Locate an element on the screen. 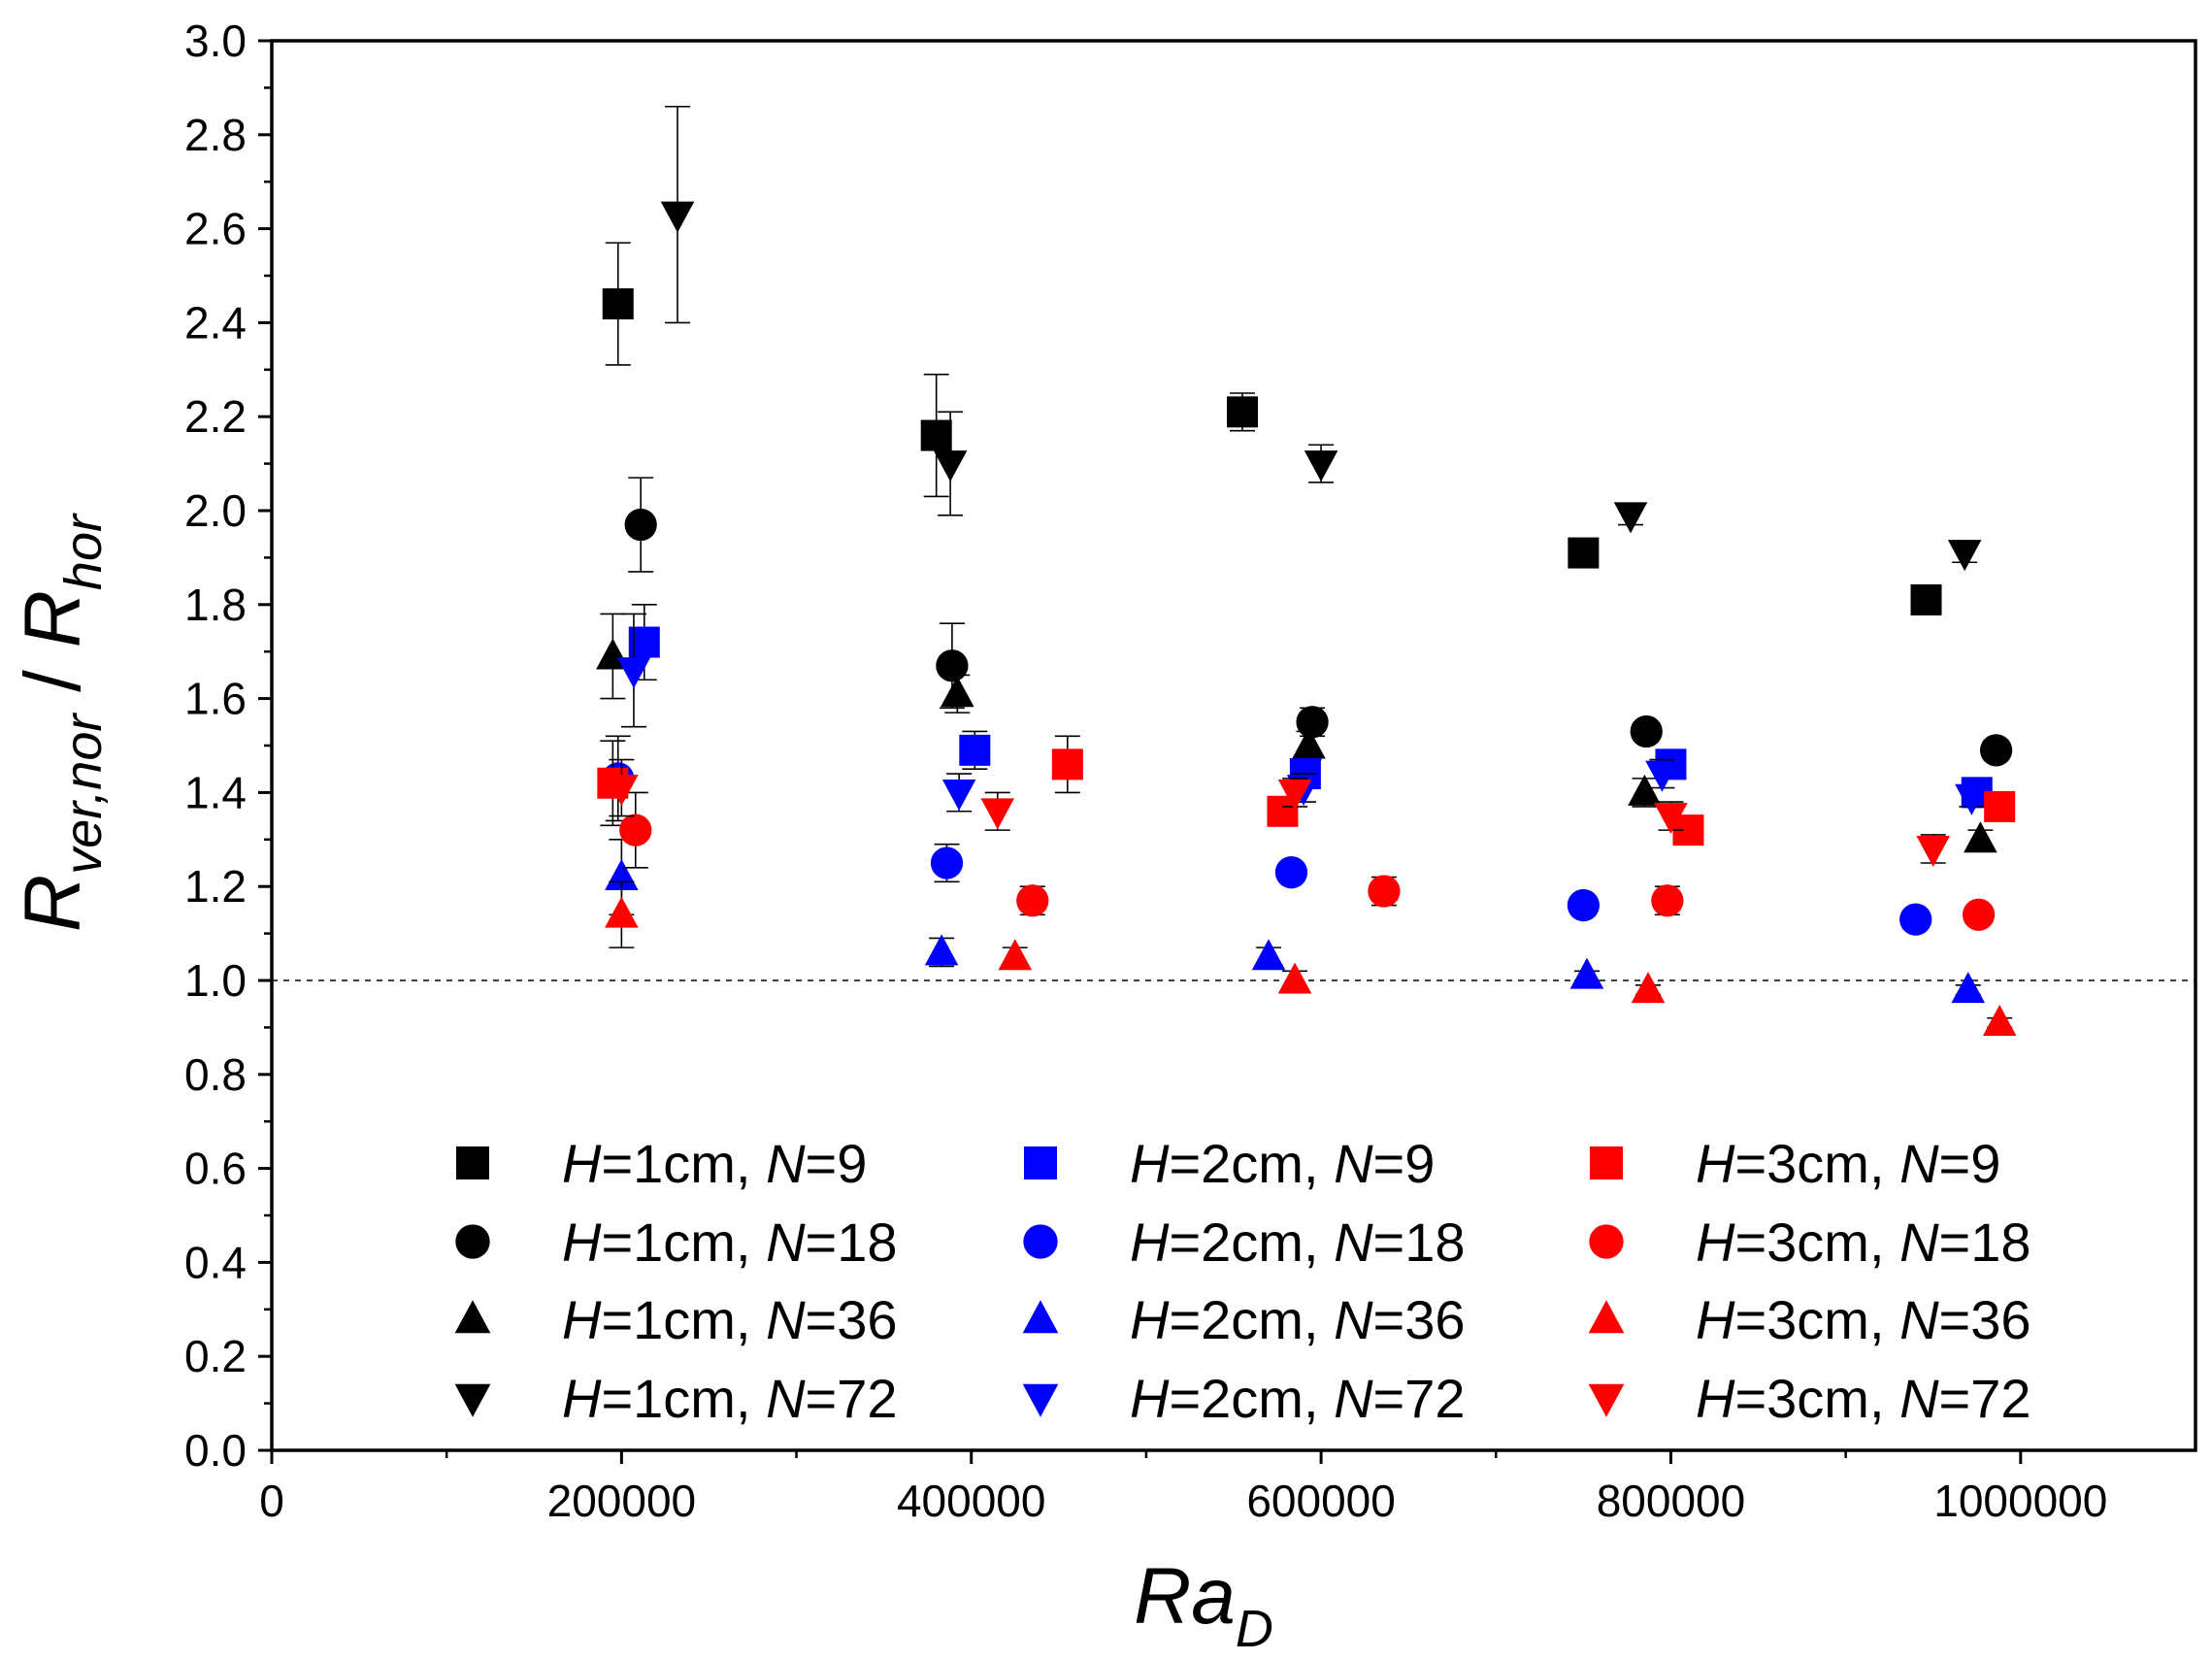 This screenshot has width=2212, height=1660. x-axis-label: RaD is located at coordinates (1203, 1605).